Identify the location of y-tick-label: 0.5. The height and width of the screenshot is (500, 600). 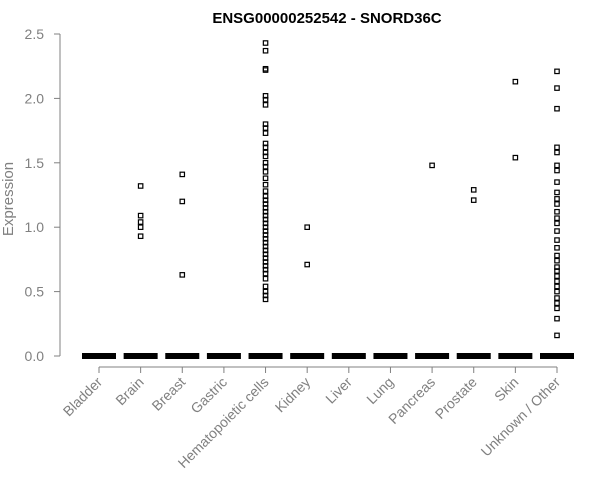
(35, 292).